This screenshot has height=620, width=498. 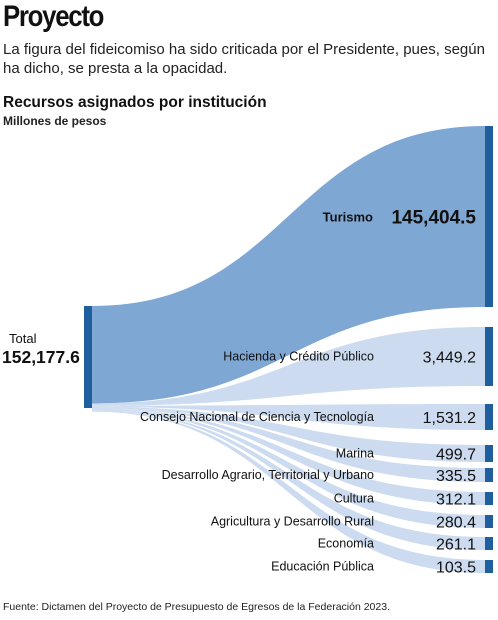 What do you see at coordinates (23, 338) in the screenshot?
I see `source-label: Total` at bounding box center [23, 338].